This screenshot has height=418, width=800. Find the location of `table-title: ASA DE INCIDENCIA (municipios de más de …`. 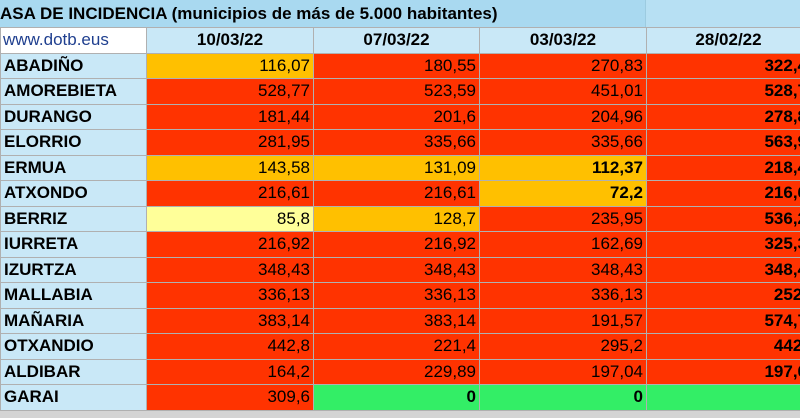

table-title: ASA DE INCIDENCIA (municipios de más de … is located at coordinates (249, 13).